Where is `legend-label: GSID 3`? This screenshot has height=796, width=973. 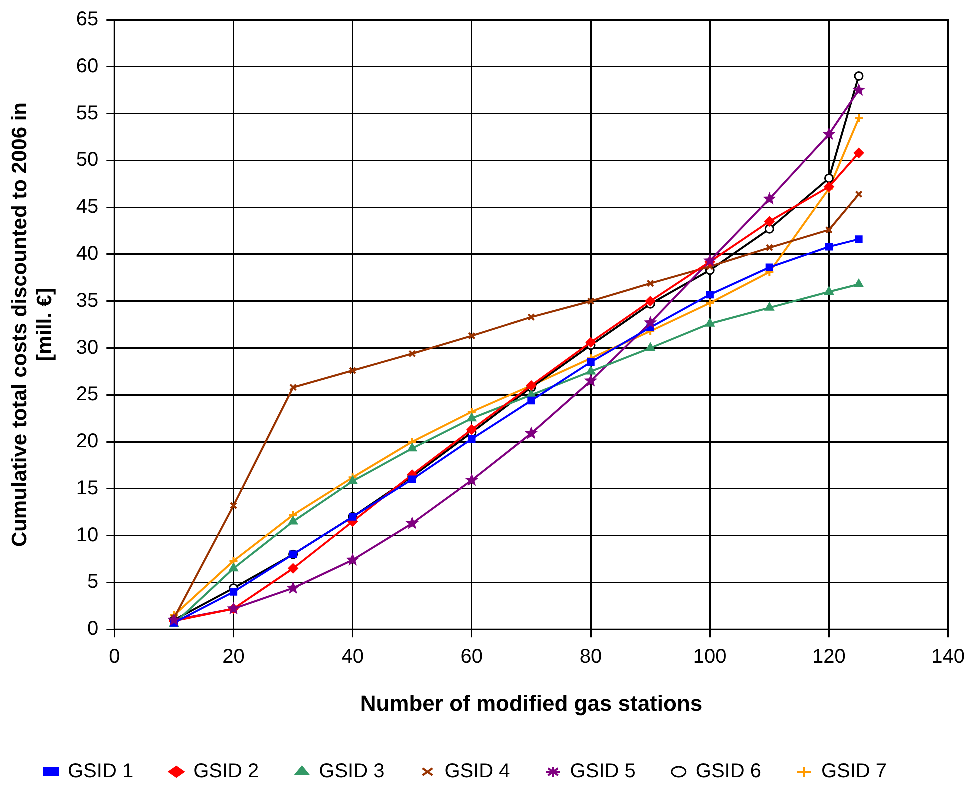
legend-label: GSID 3 is located at coordinates (352, 771).